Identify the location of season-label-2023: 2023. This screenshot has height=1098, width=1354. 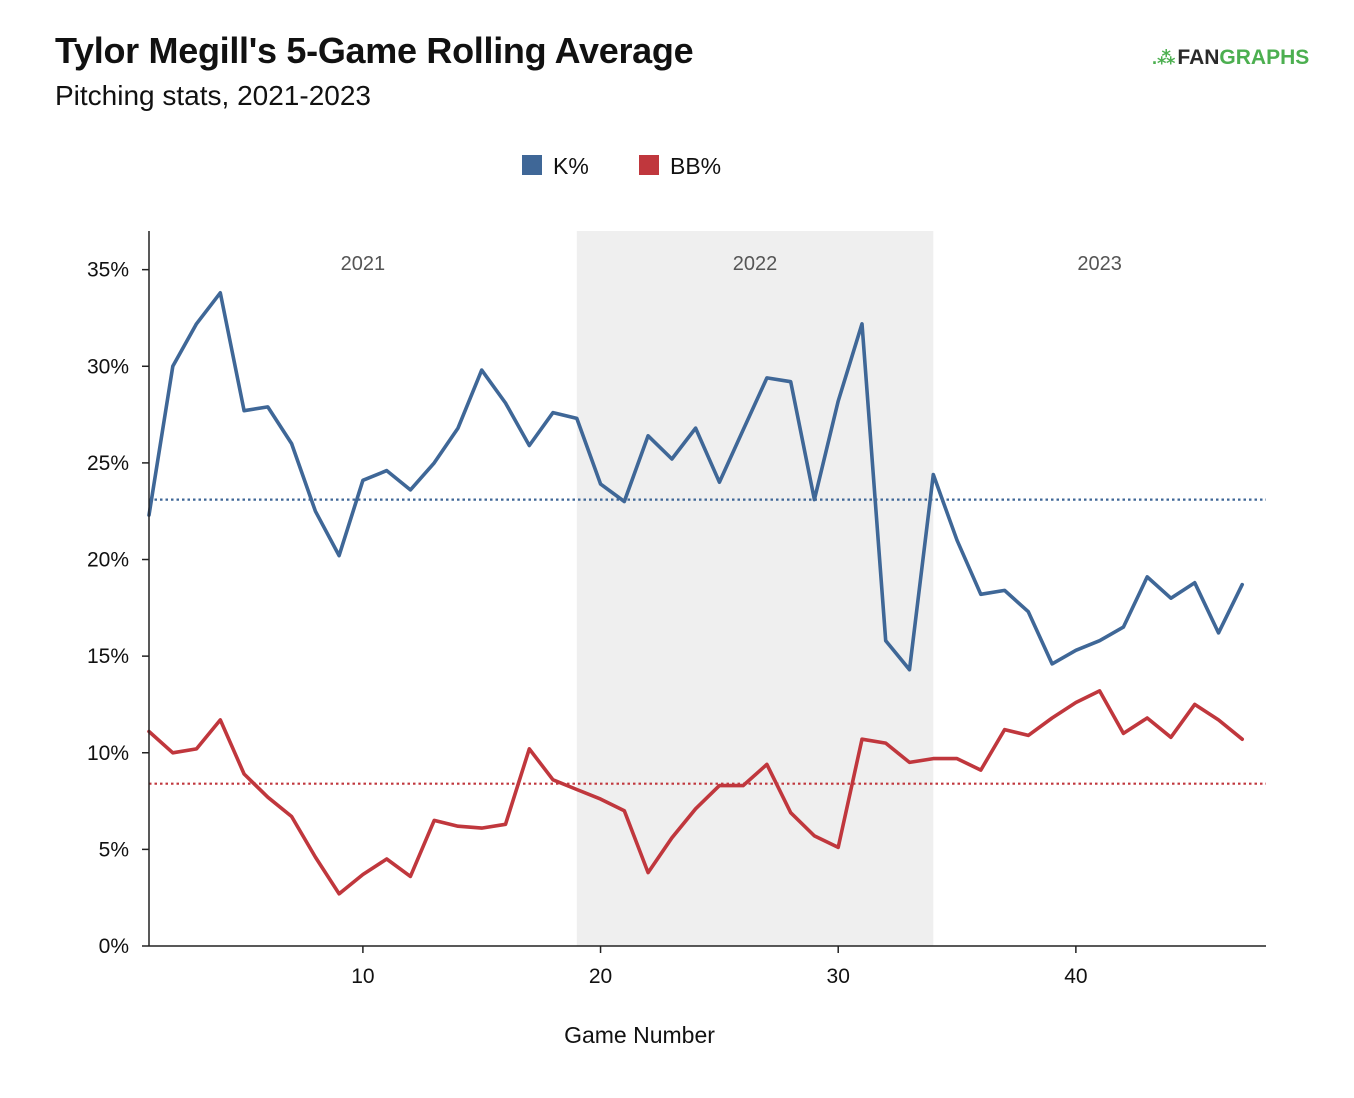
(1099, 264).